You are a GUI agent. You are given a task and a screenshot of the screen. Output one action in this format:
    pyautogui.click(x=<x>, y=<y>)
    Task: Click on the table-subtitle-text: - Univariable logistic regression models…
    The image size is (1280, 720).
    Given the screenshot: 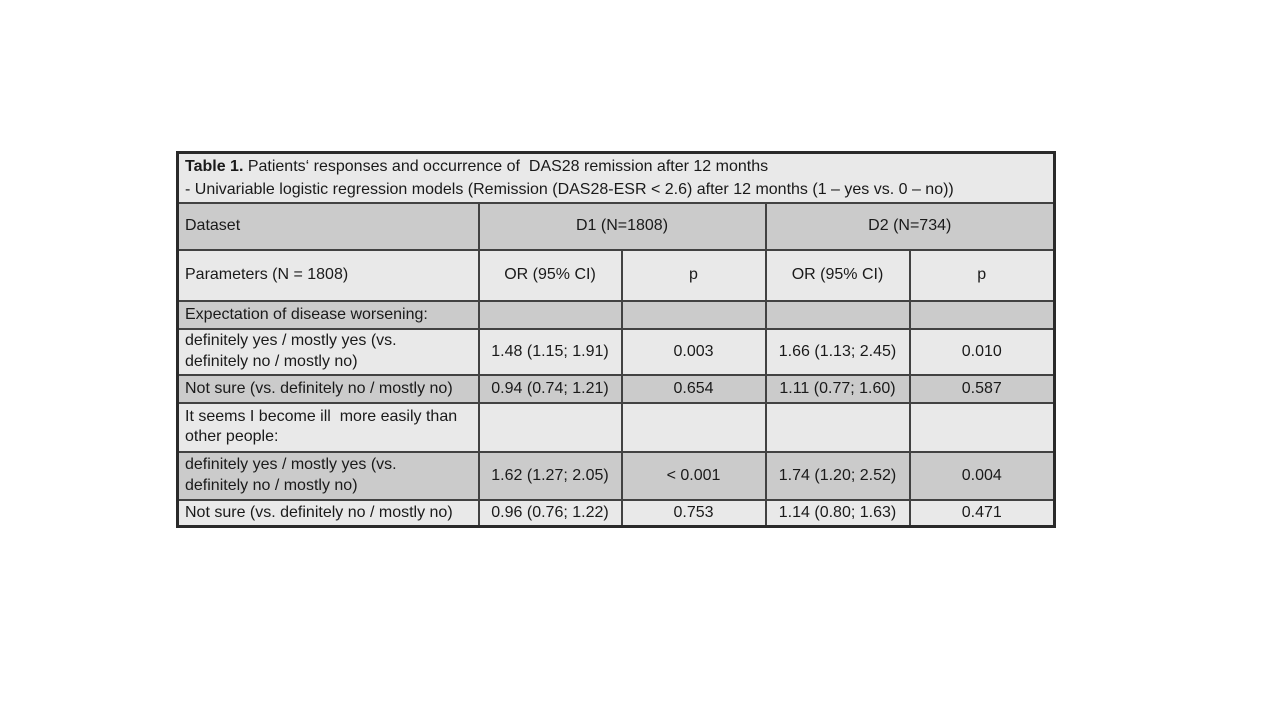 What is the action you would take?
    pyautogui.click(x=569, y=190)
    